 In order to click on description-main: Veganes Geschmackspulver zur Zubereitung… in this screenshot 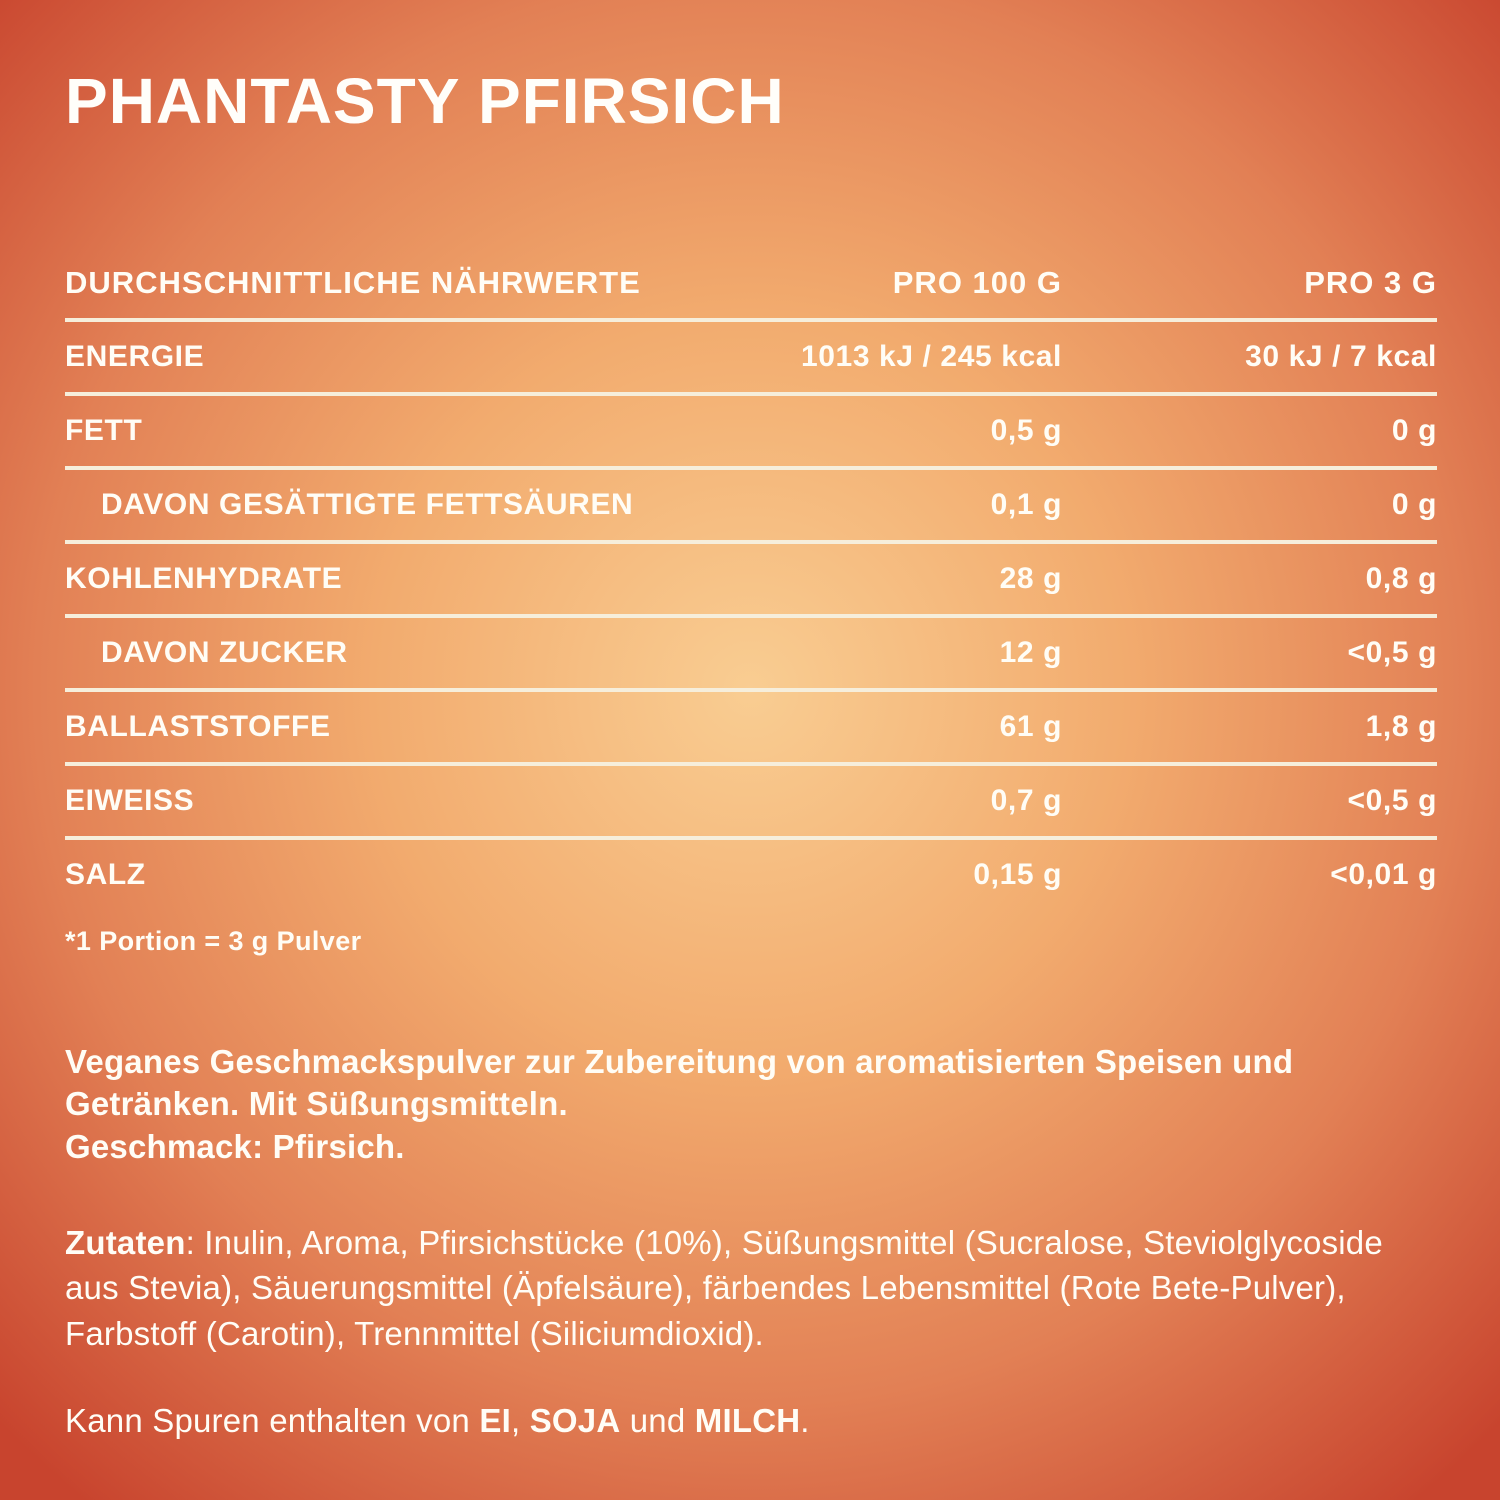, I will do `click(679, 1083)`.